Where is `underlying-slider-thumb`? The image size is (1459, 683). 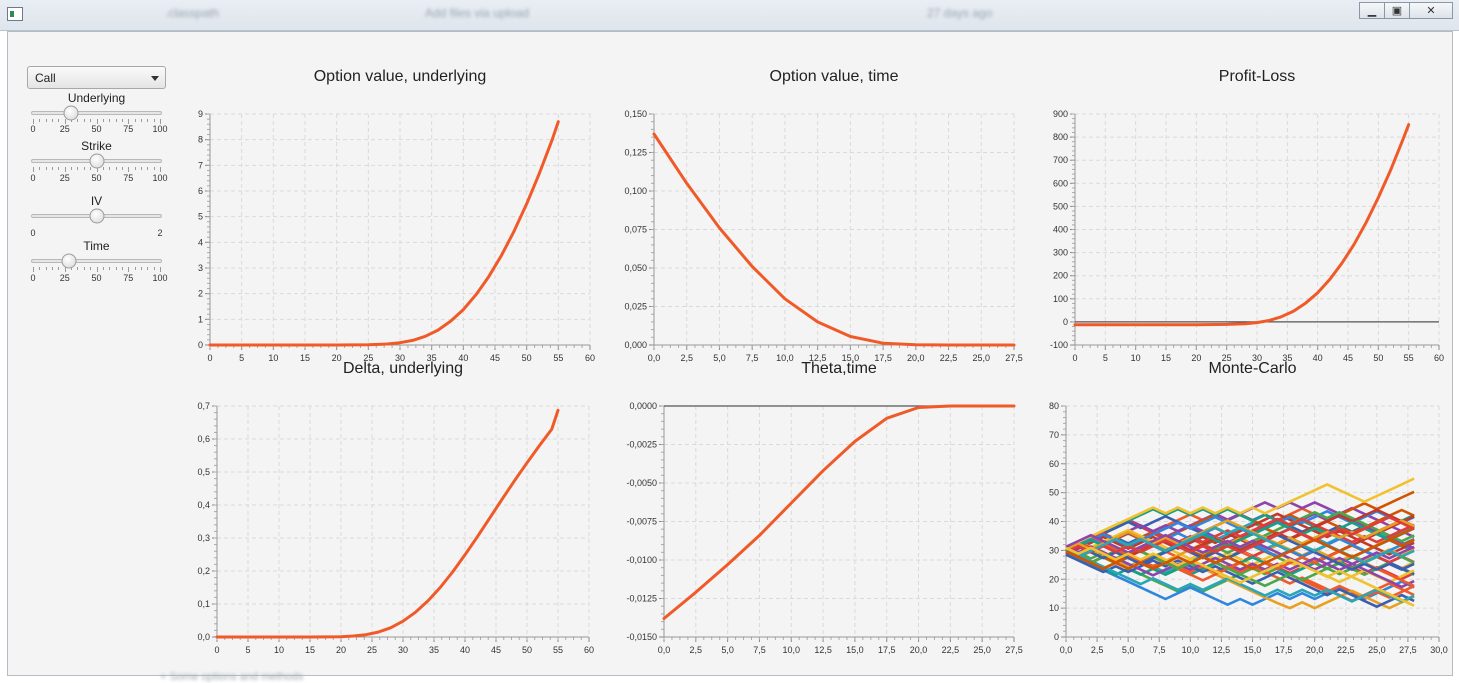 underlying-slider-thumb is located at coordinates (71, 113).